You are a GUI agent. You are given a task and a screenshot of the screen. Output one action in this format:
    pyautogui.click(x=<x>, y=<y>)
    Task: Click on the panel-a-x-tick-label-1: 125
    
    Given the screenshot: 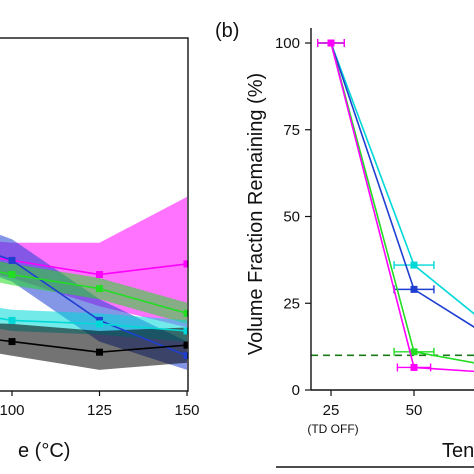 What is the action you would take?
    pyautogui.click(x=99, y=410)
    